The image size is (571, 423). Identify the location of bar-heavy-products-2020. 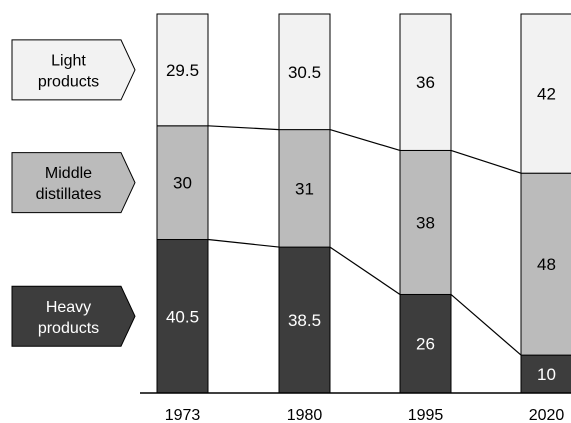
(545, 374).